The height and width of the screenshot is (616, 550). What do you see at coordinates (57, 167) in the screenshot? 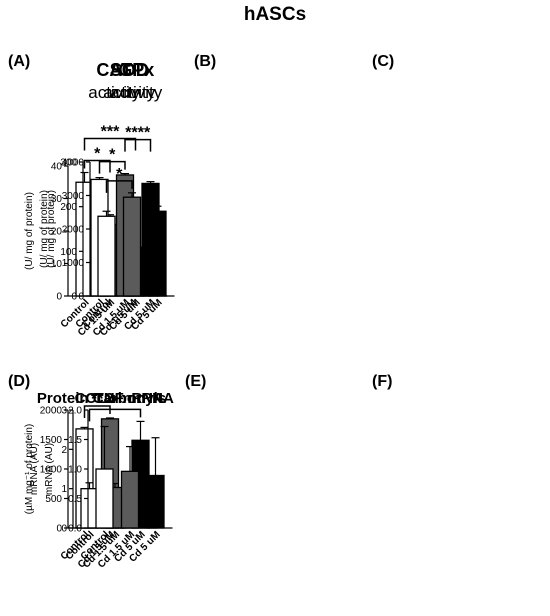
I see `y-tick-label: 40` at bounding box center [57, 167].